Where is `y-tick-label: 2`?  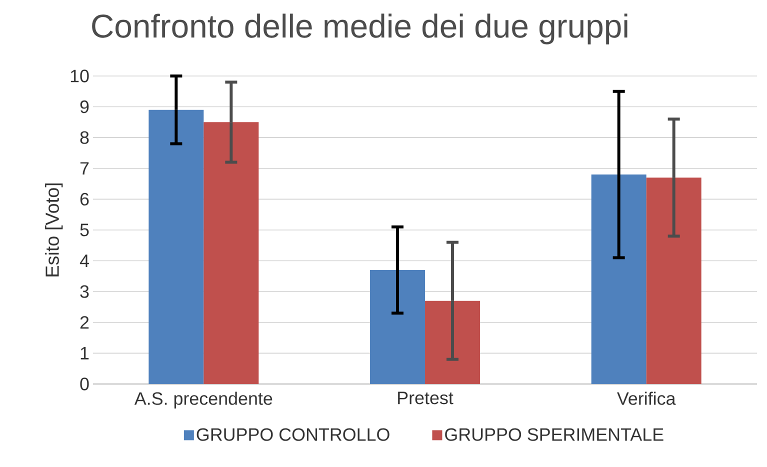
y-tick-label: 2 is located at coordinates (84, 322).